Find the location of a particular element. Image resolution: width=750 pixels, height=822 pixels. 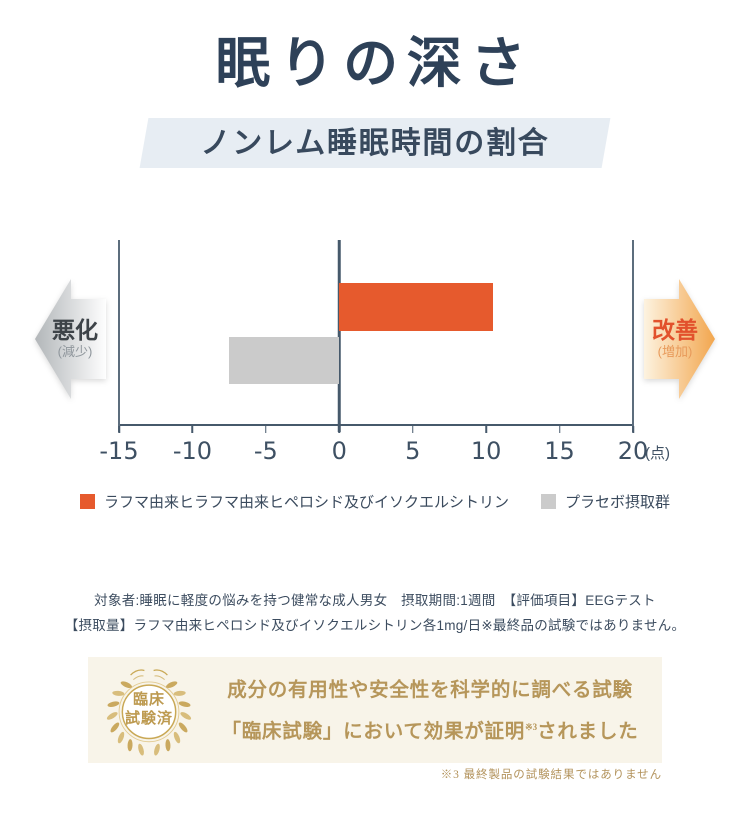

legend-swatch-treatment is located at coordinates (87, 501).